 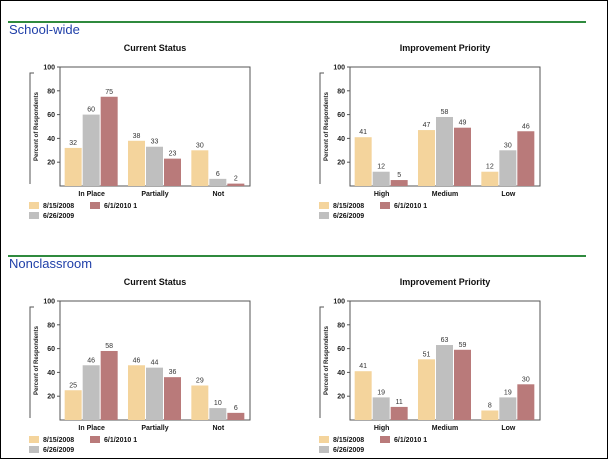 I want to click on data-label: 60, so click(x=91, y=110).